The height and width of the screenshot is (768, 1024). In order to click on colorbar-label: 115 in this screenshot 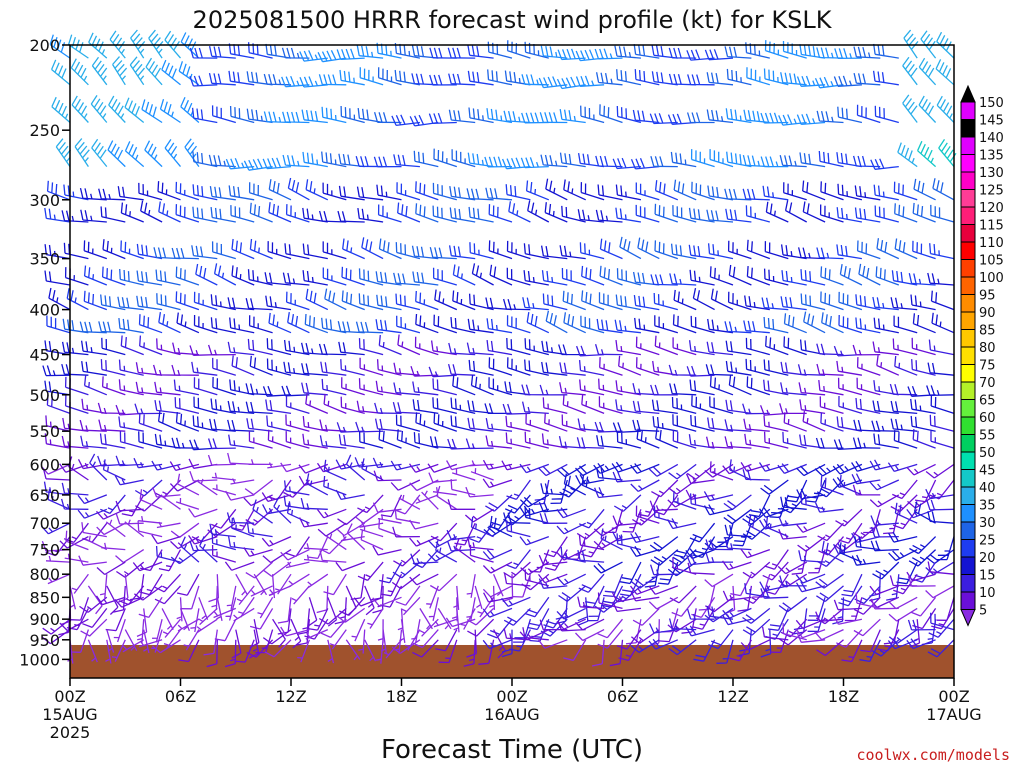, I will do `click(991, 226)`.